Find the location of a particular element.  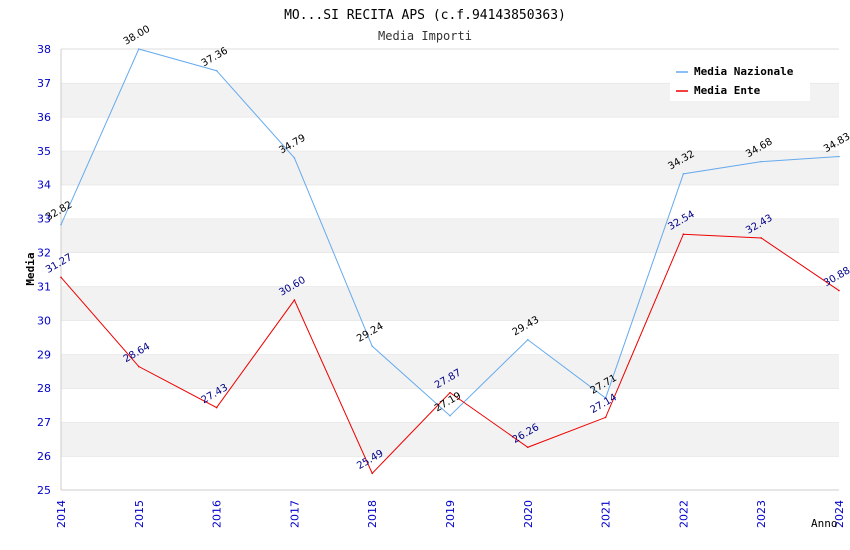

x-tick-label: 2022 is located at coordinates (683, 514).